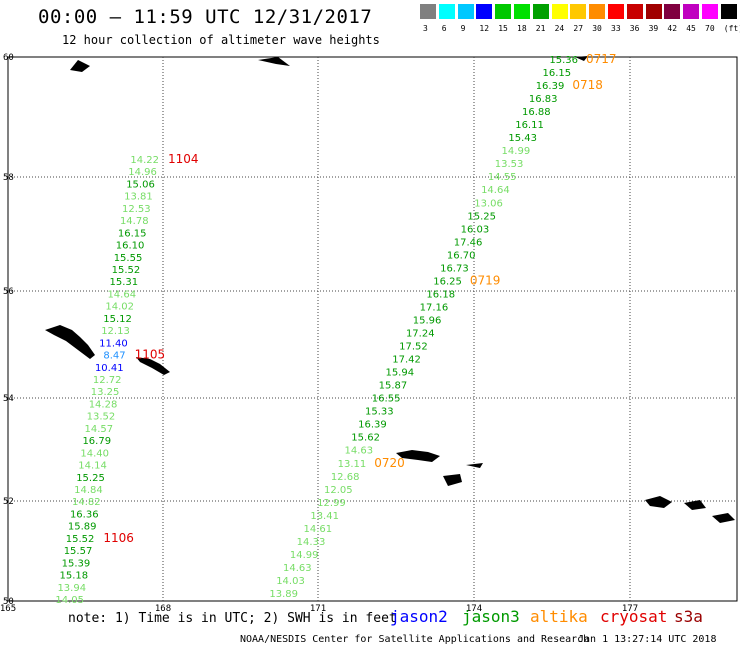  What do you see at coordinates (124, 282) in the screenshot?
I see `wave-height-value: 15.31` at bounding box center [124, 282].